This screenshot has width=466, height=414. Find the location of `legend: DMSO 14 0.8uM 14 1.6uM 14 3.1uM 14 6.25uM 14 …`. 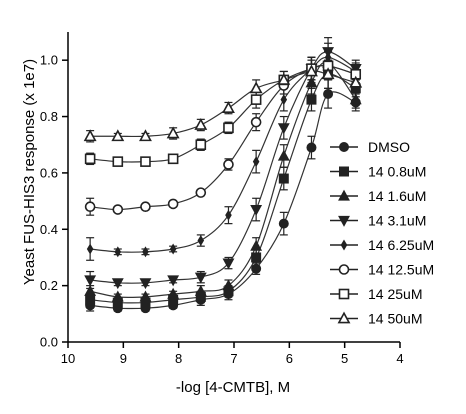

legend: DMSO 14 0.8uM 14 1.6uM 14 3.1uM 14 6.25uM 14 … is located at coordinates (382, 233).